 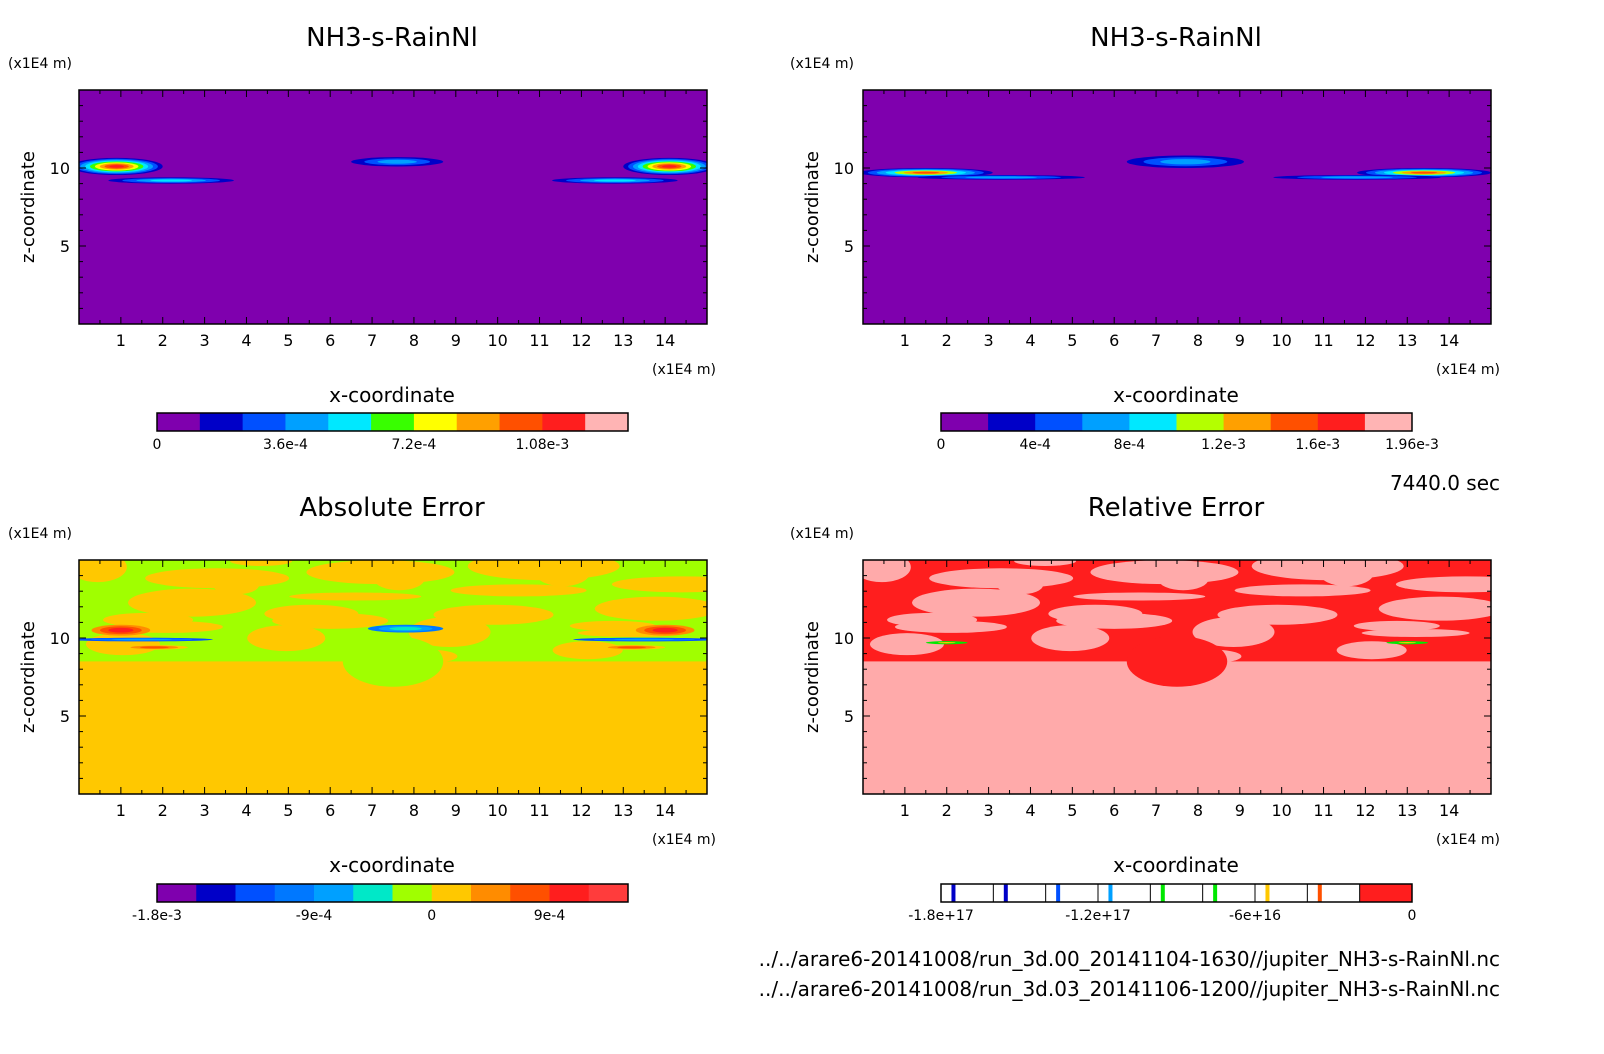 What do you see at coordinates (497, 810) in the screenshot?
I see `x-tick-label: 10` at bounding box center [497, 810].